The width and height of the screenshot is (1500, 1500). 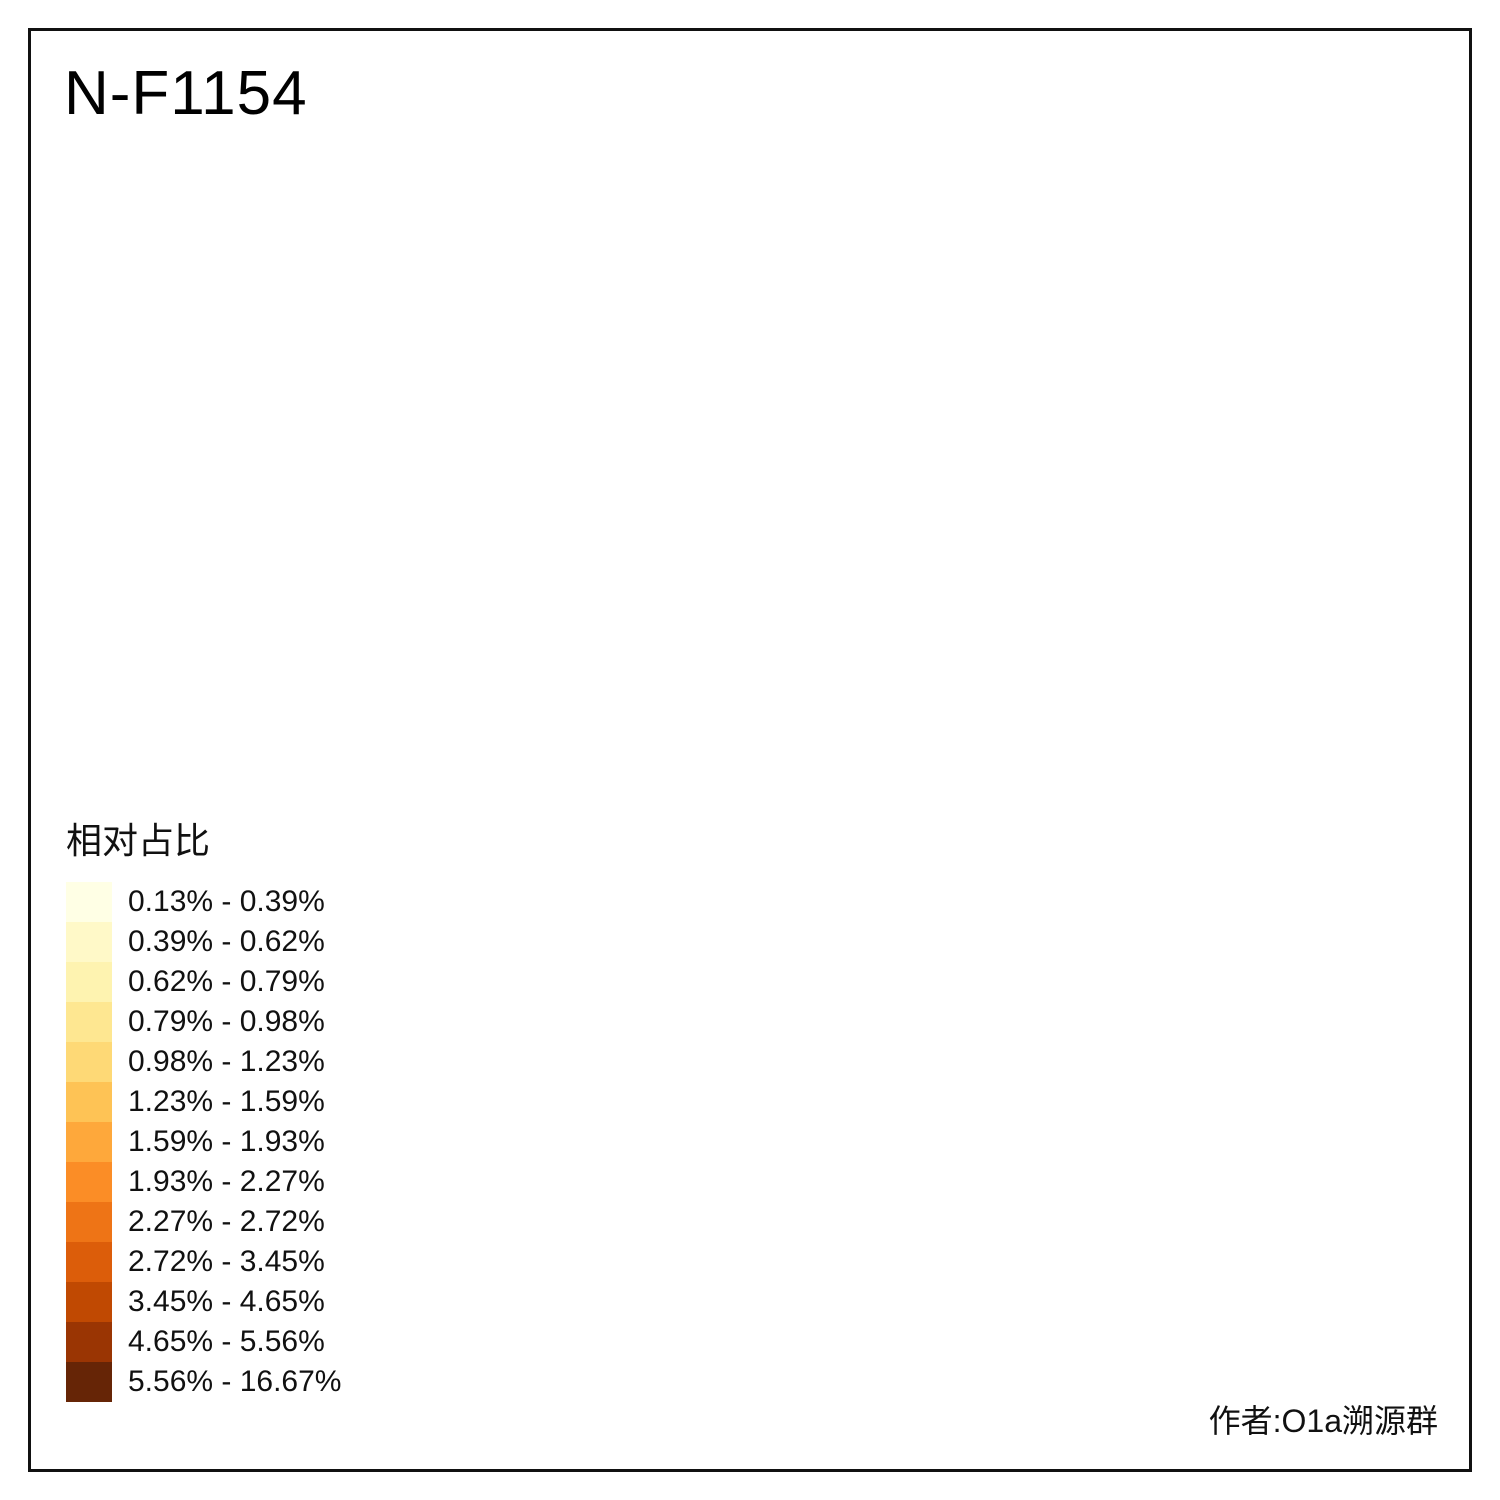 I want to click on legend-item: 0.79% - 0.98%, so click(x=203, y=1022).